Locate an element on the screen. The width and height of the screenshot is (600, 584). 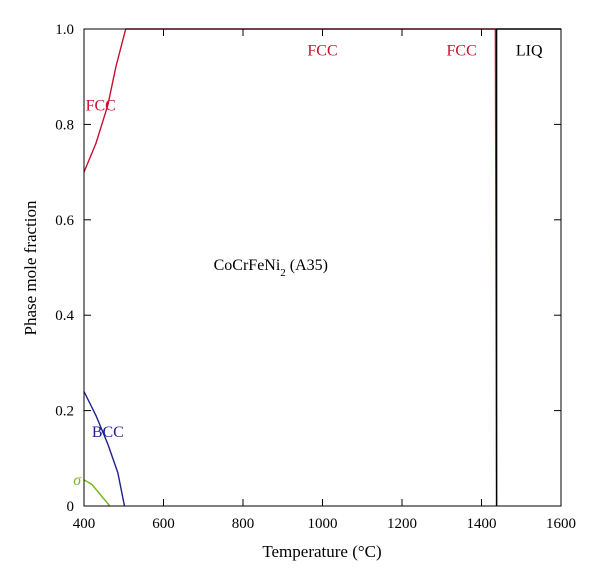
y-tick-label: 0.6 is located at coordinates (64, 221).